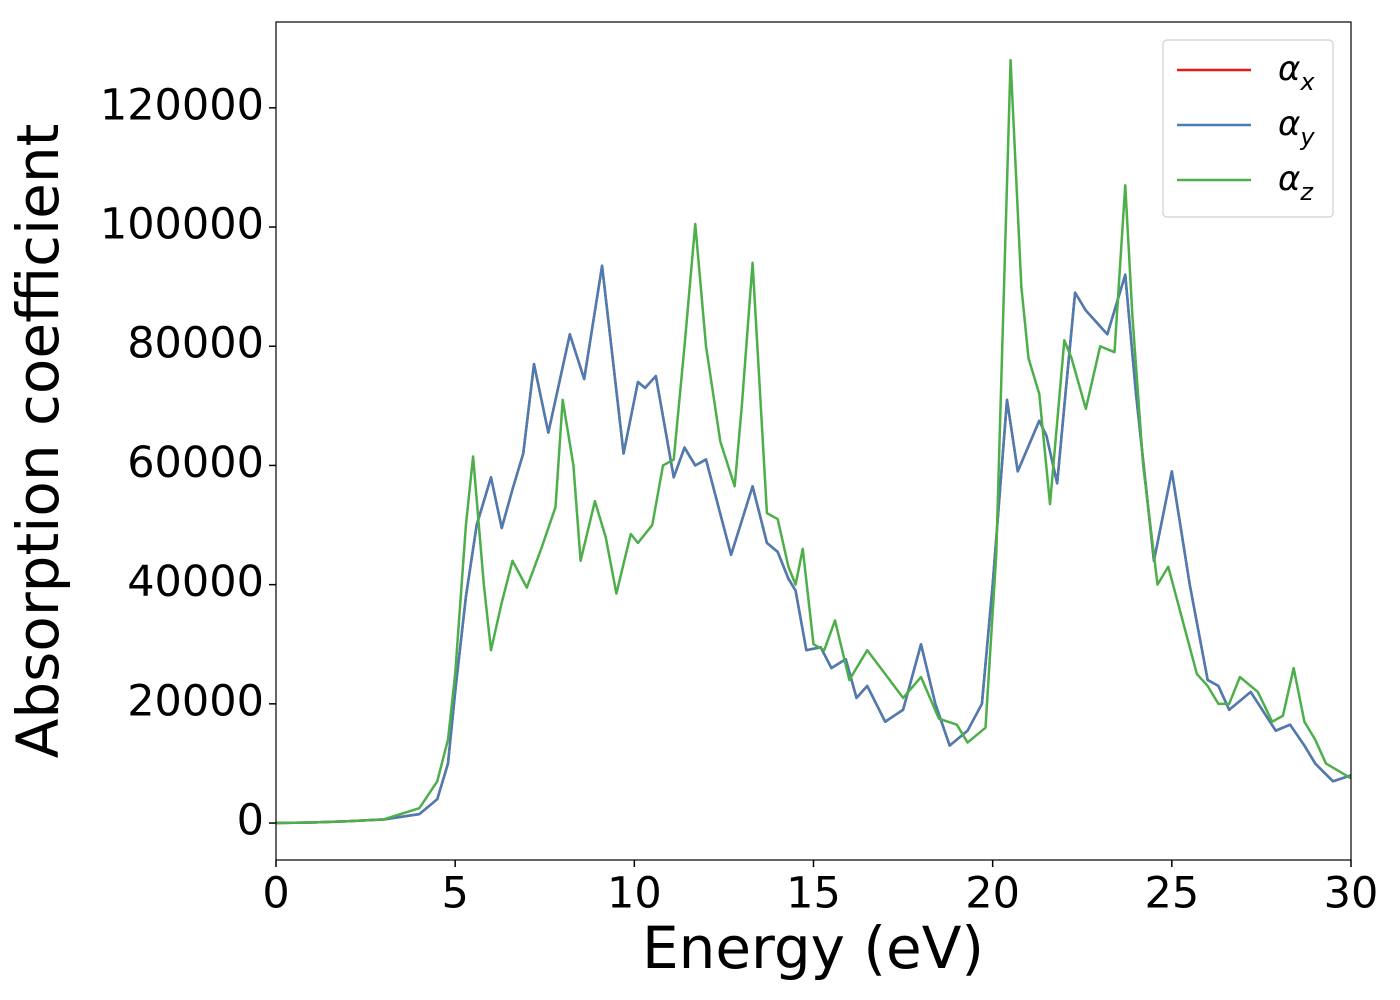  Describe the element at coordinates (1296, 182) in the screenshot. I see `legend-label: αz` at that location.